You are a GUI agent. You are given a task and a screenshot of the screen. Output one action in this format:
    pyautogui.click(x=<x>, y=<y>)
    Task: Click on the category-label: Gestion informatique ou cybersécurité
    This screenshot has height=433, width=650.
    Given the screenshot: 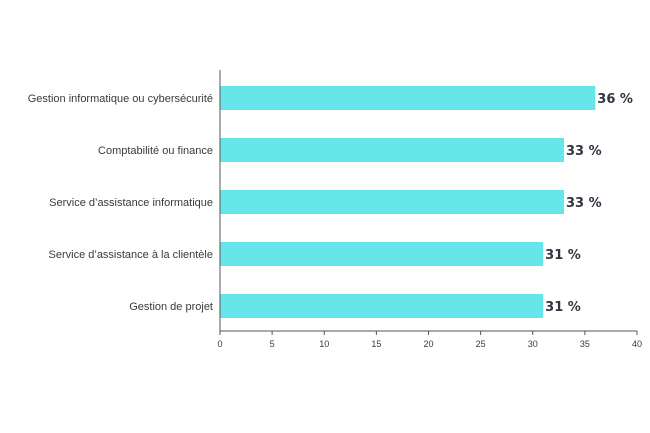 What is the action you would take?
    pyautogui.click(x=120, y=99)
    